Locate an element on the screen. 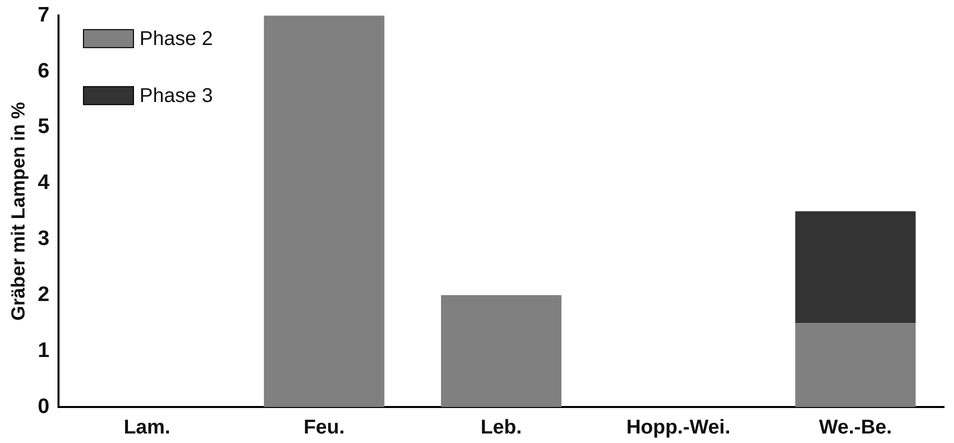 The image size is (954, 443). y-tick-label: 2 is located at coordinates (44, 294).